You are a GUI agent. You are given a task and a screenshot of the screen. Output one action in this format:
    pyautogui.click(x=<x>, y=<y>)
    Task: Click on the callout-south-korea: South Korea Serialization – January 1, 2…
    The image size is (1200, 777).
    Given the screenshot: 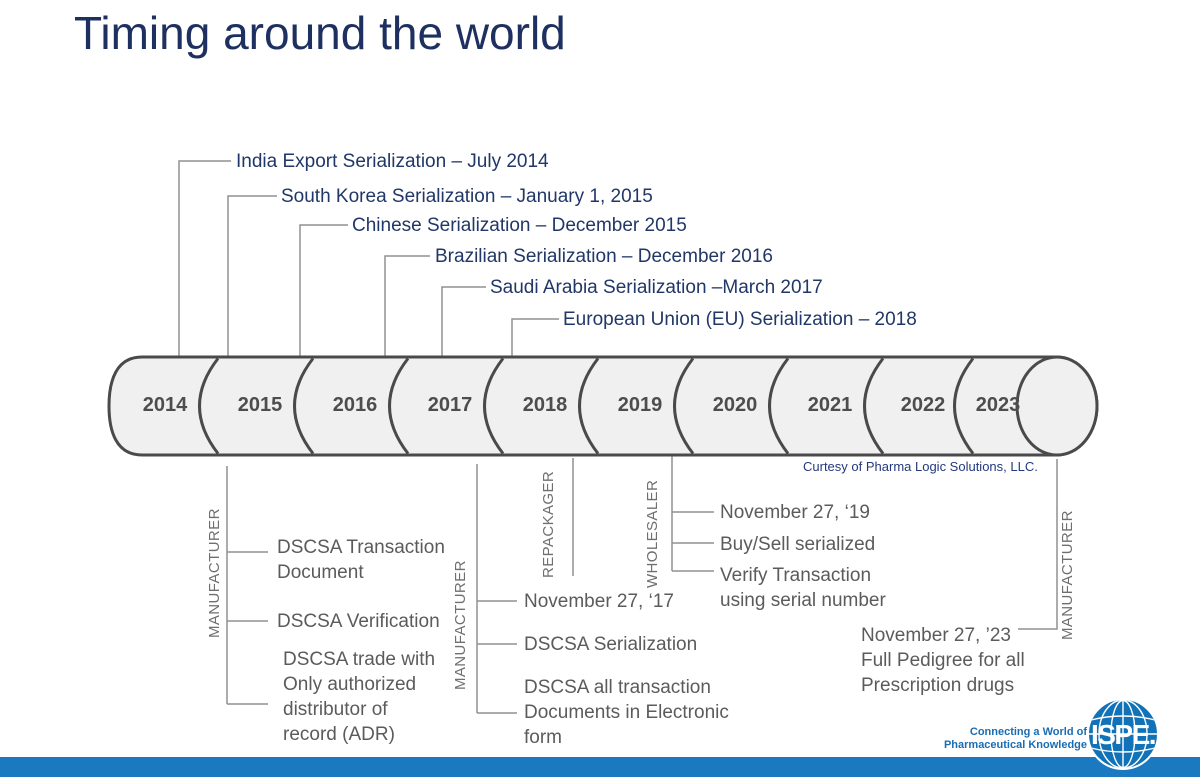 What is the action you would take?
    pyautogui.click(x=467, y=196)
    